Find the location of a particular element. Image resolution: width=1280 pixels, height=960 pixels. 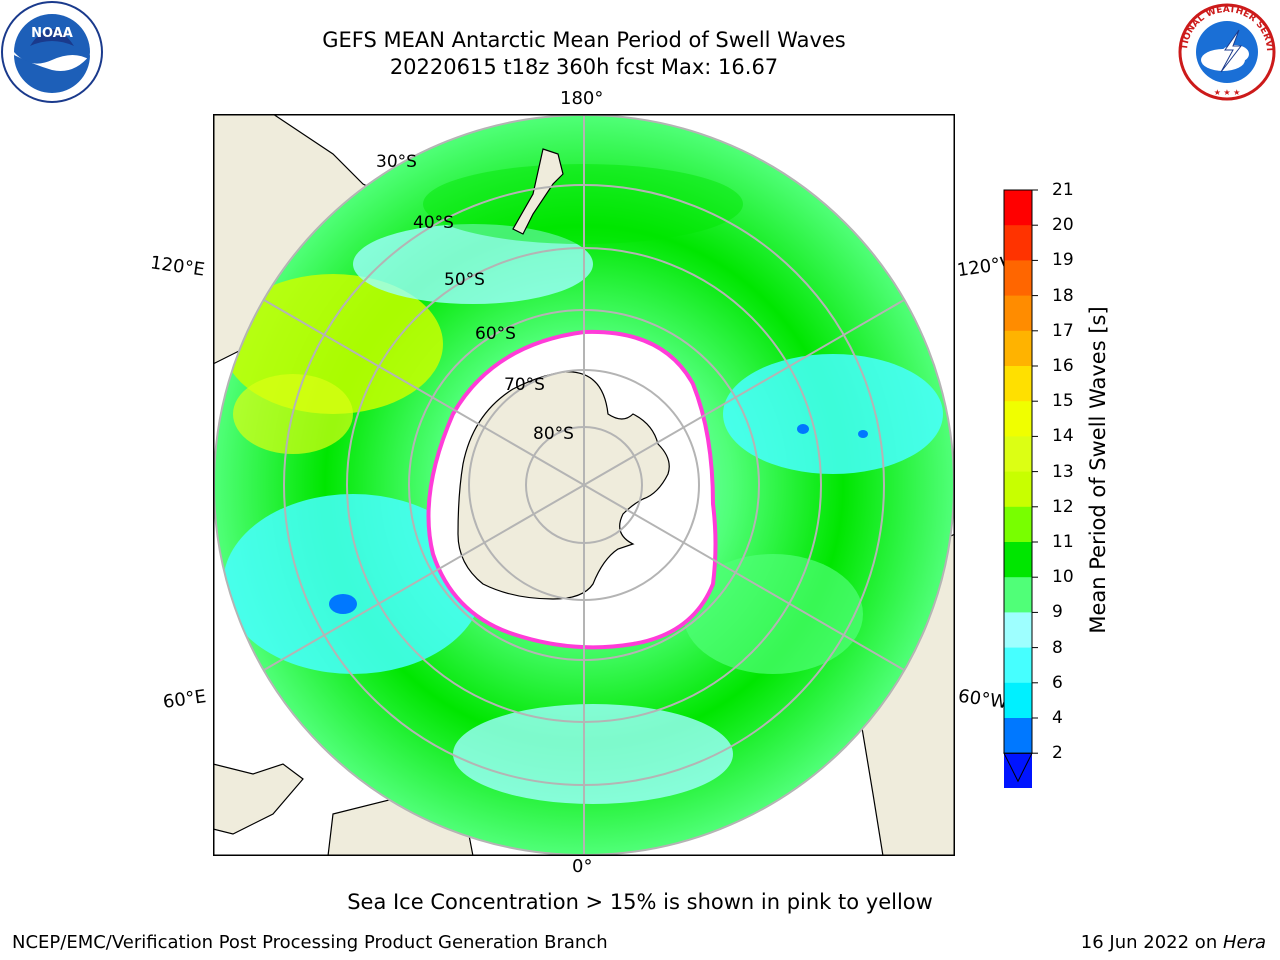

antarctica-land is located at coordinates (563, 485).